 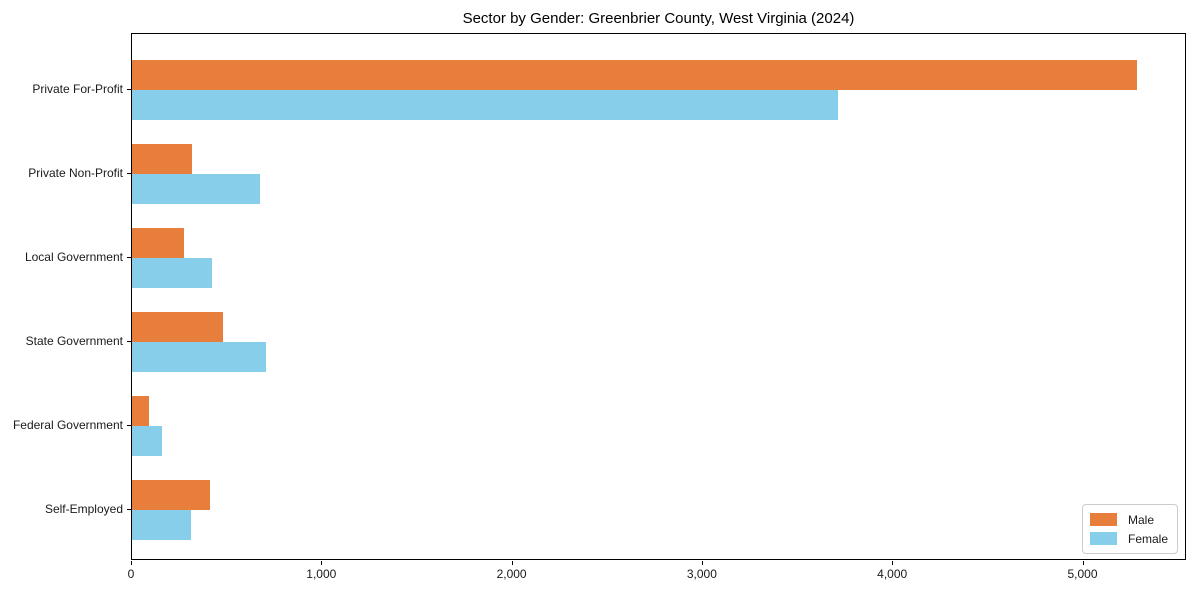 What do you see at coordinates (147, 441) in the screenshot?
I see `bar-female-federal-government` at bounding box center [147, 441].